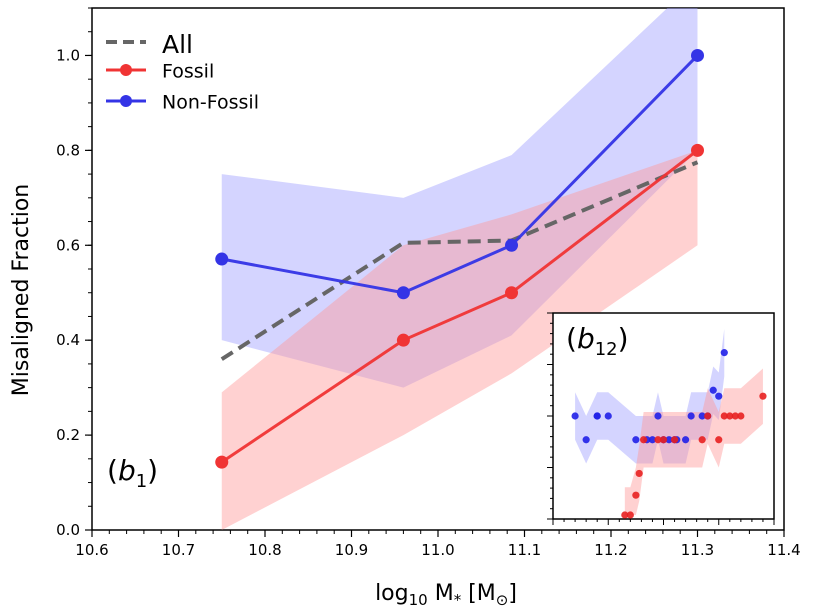 The image size is (814, 610). I want to click on panel-label-b12: (b12), so click(597, 341).